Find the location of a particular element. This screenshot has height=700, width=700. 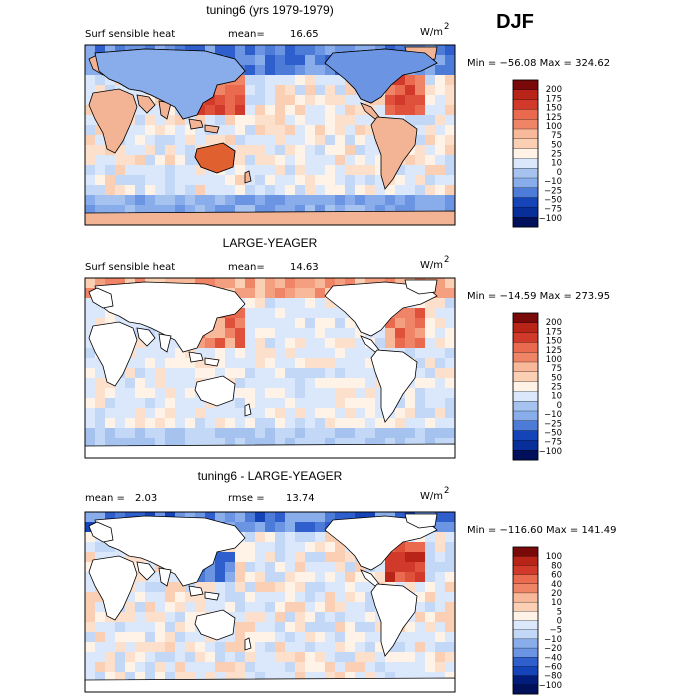

map-area is located at coordinates (270, 602).